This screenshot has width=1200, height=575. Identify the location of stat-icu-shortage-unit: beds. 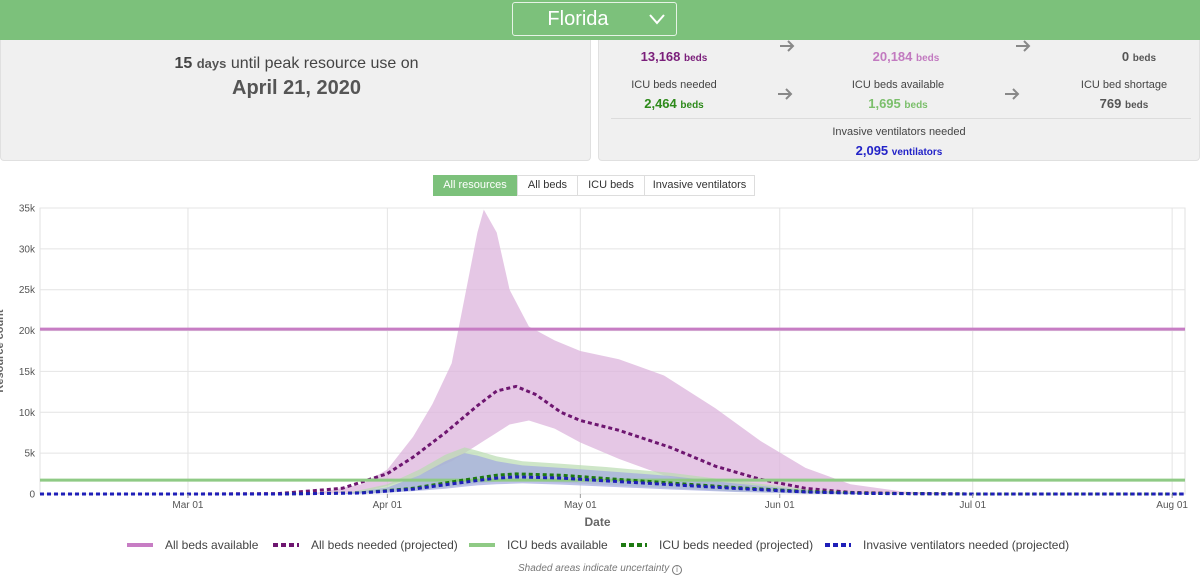
(1136, 105).